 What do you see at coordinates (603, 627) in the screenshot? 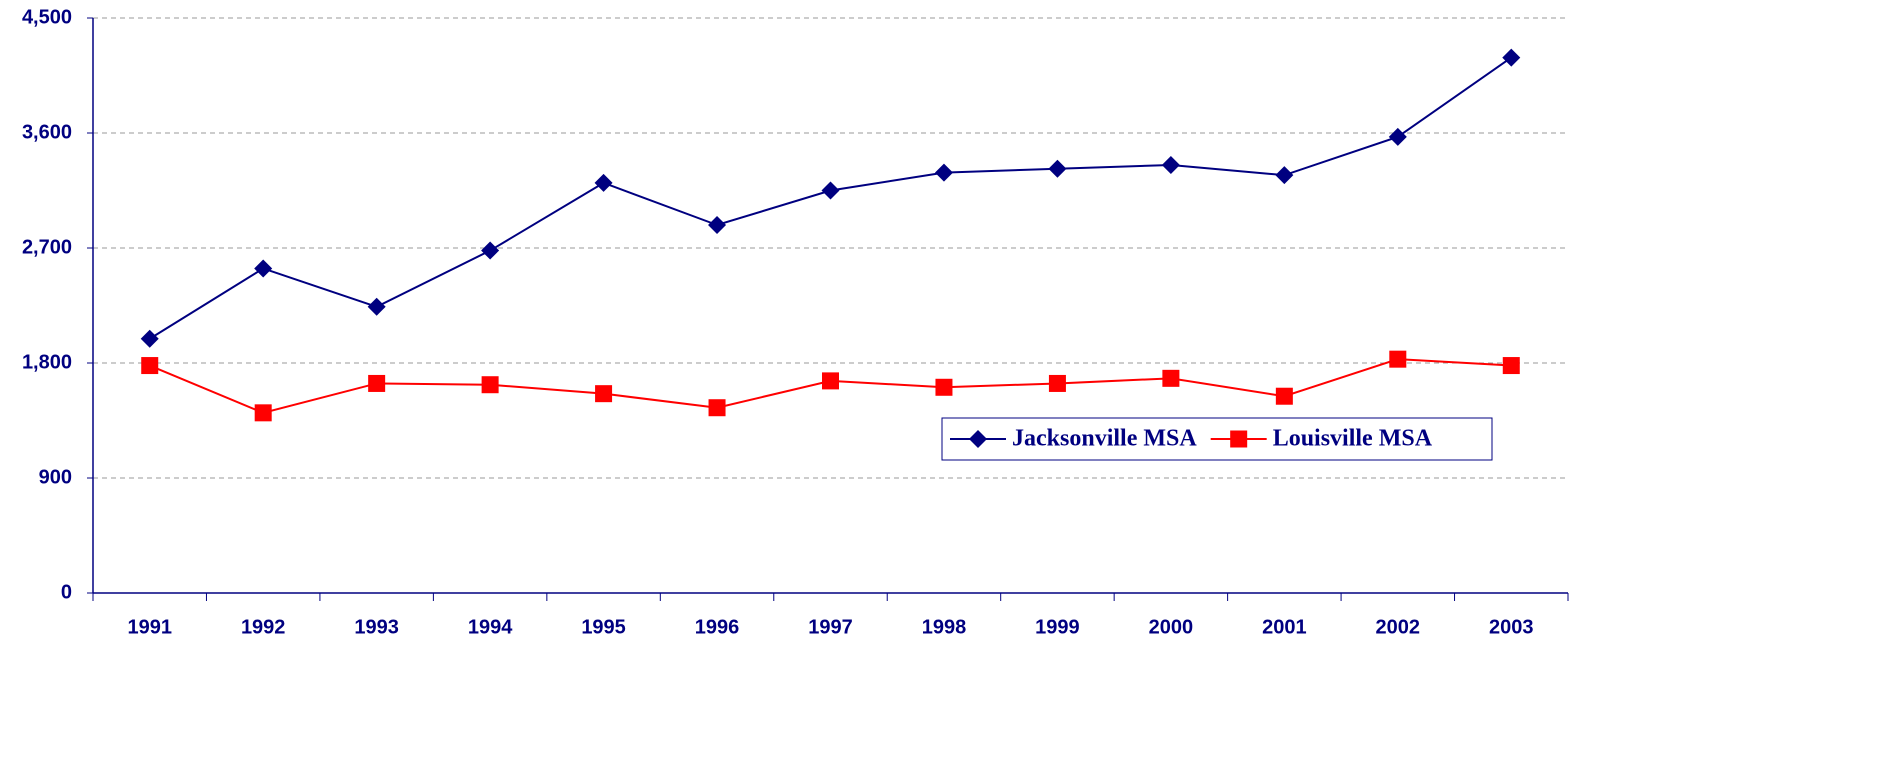
I see `x-tick-label: 1995` at bounding box center [603, 627].